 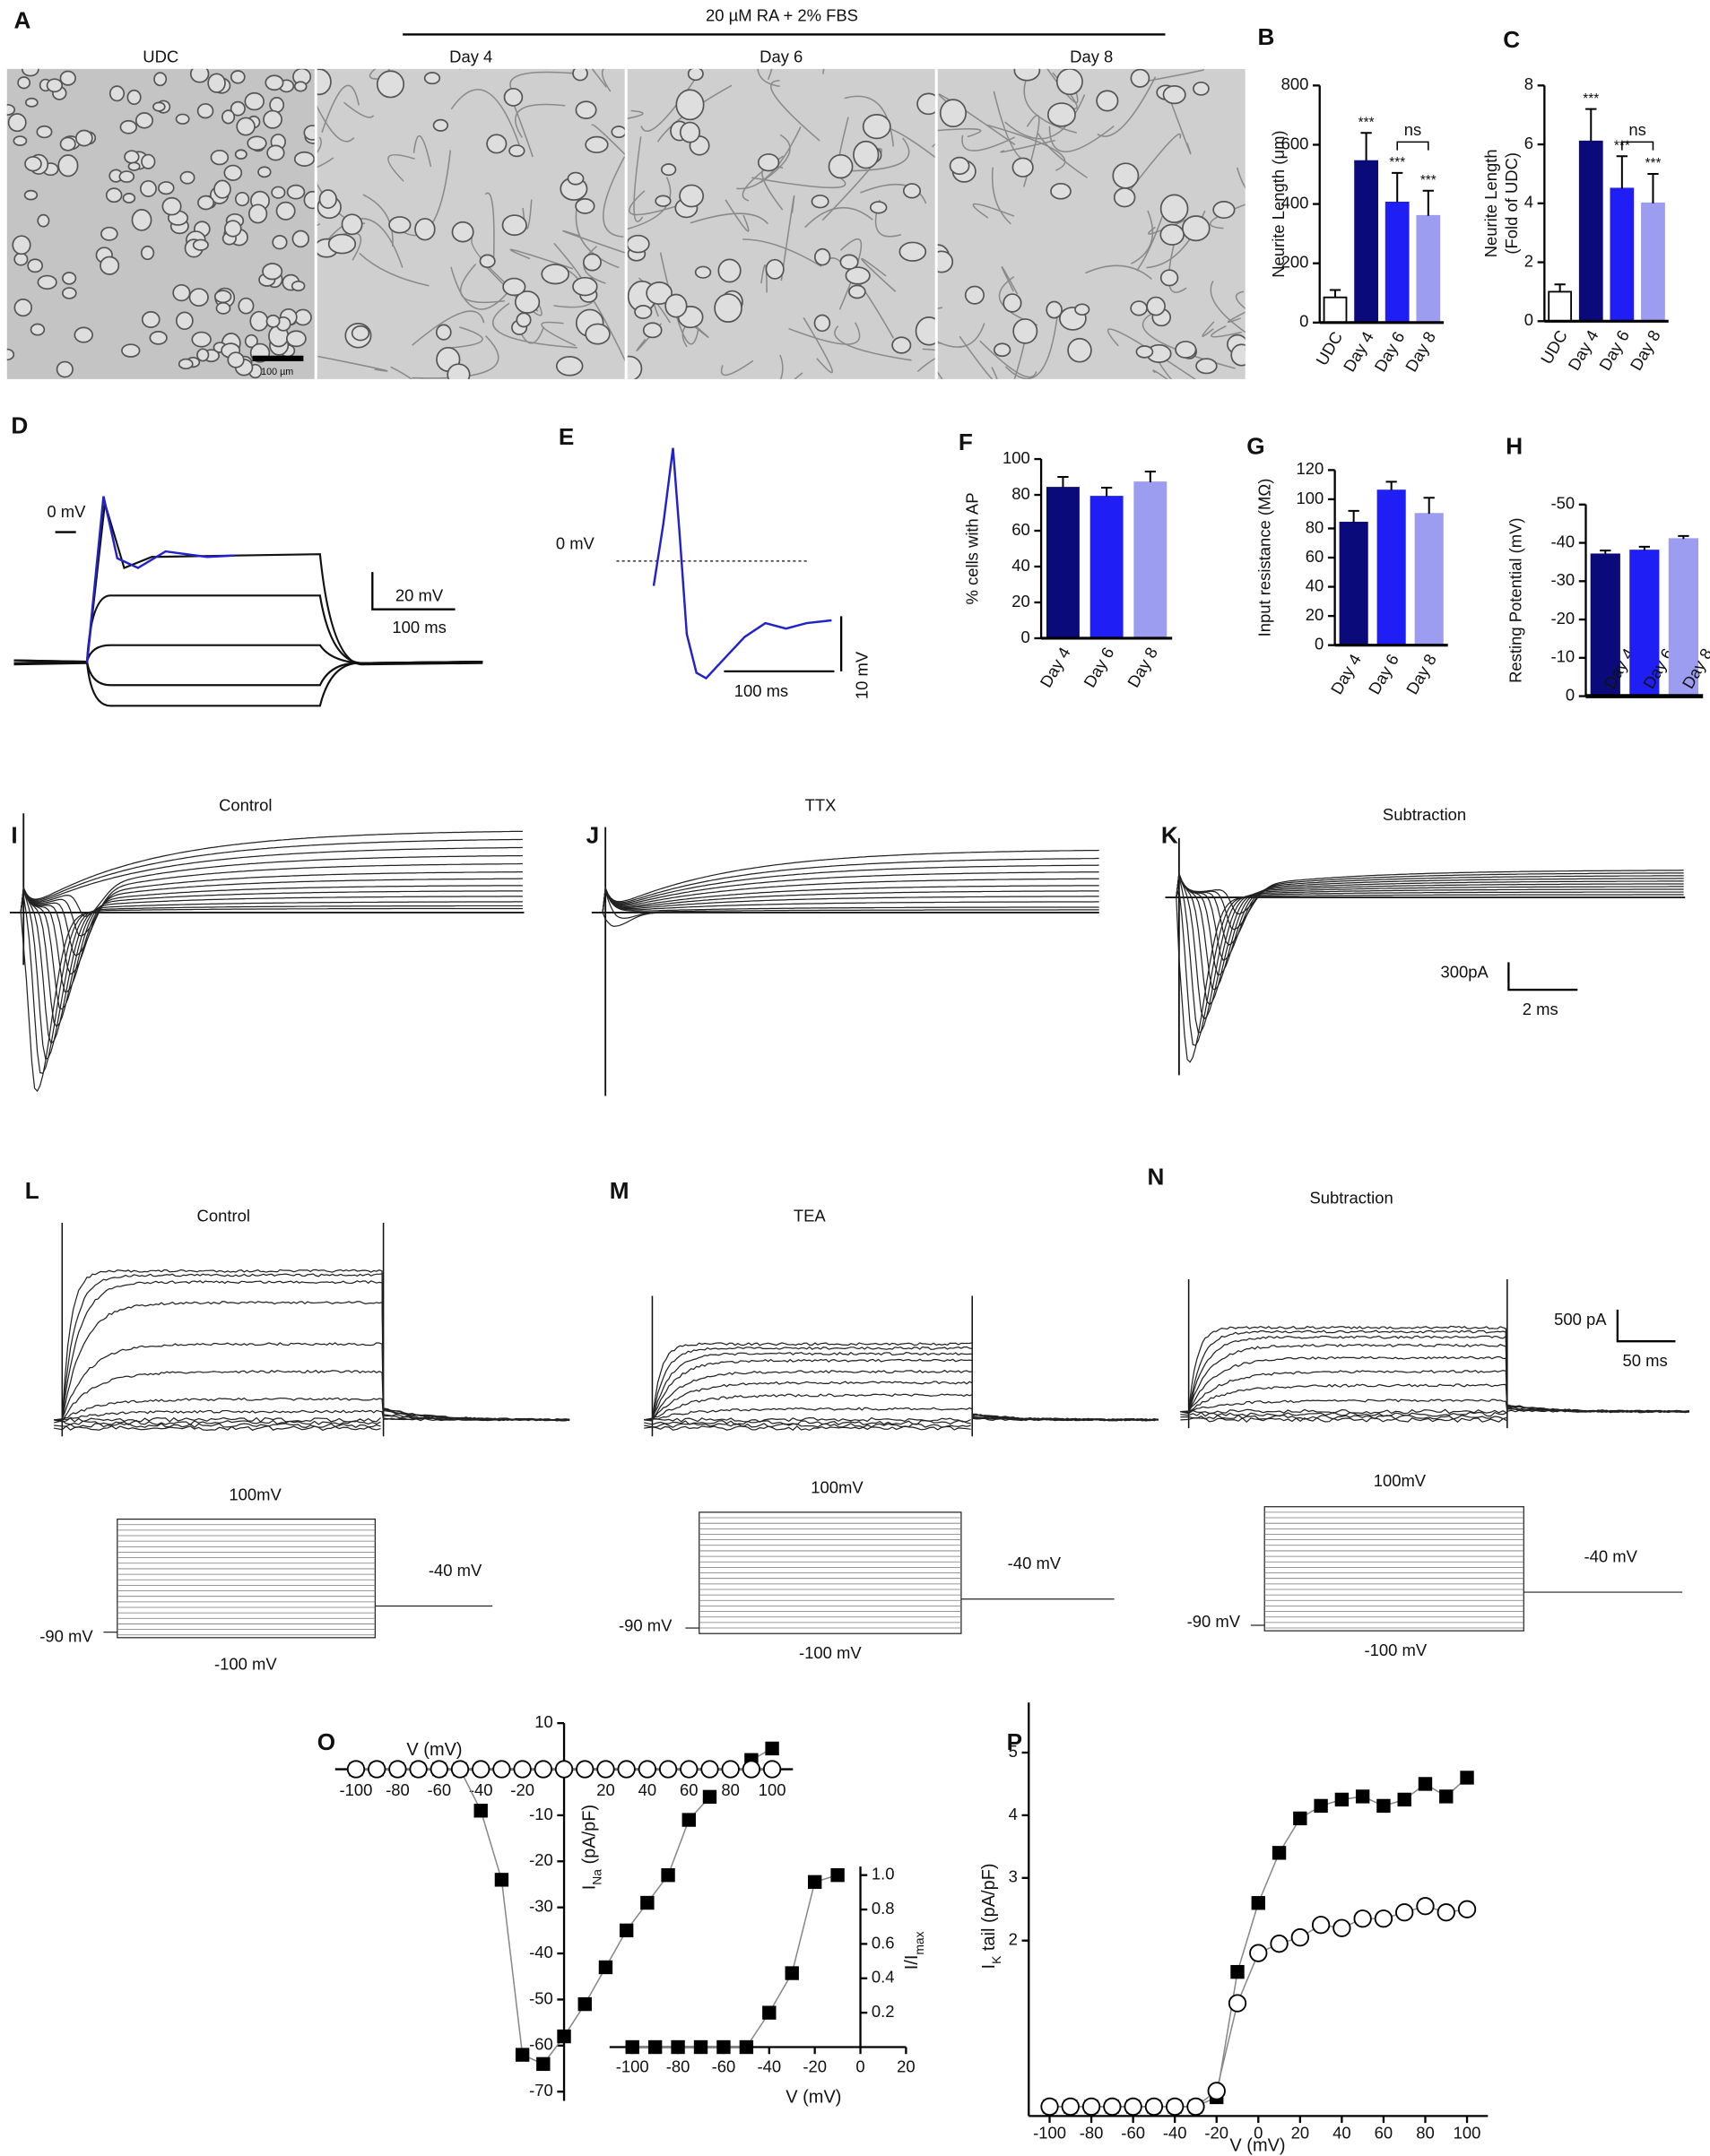 I want to click on y-axis-label: INa (pA/pF), so click(x=591, y=1848).